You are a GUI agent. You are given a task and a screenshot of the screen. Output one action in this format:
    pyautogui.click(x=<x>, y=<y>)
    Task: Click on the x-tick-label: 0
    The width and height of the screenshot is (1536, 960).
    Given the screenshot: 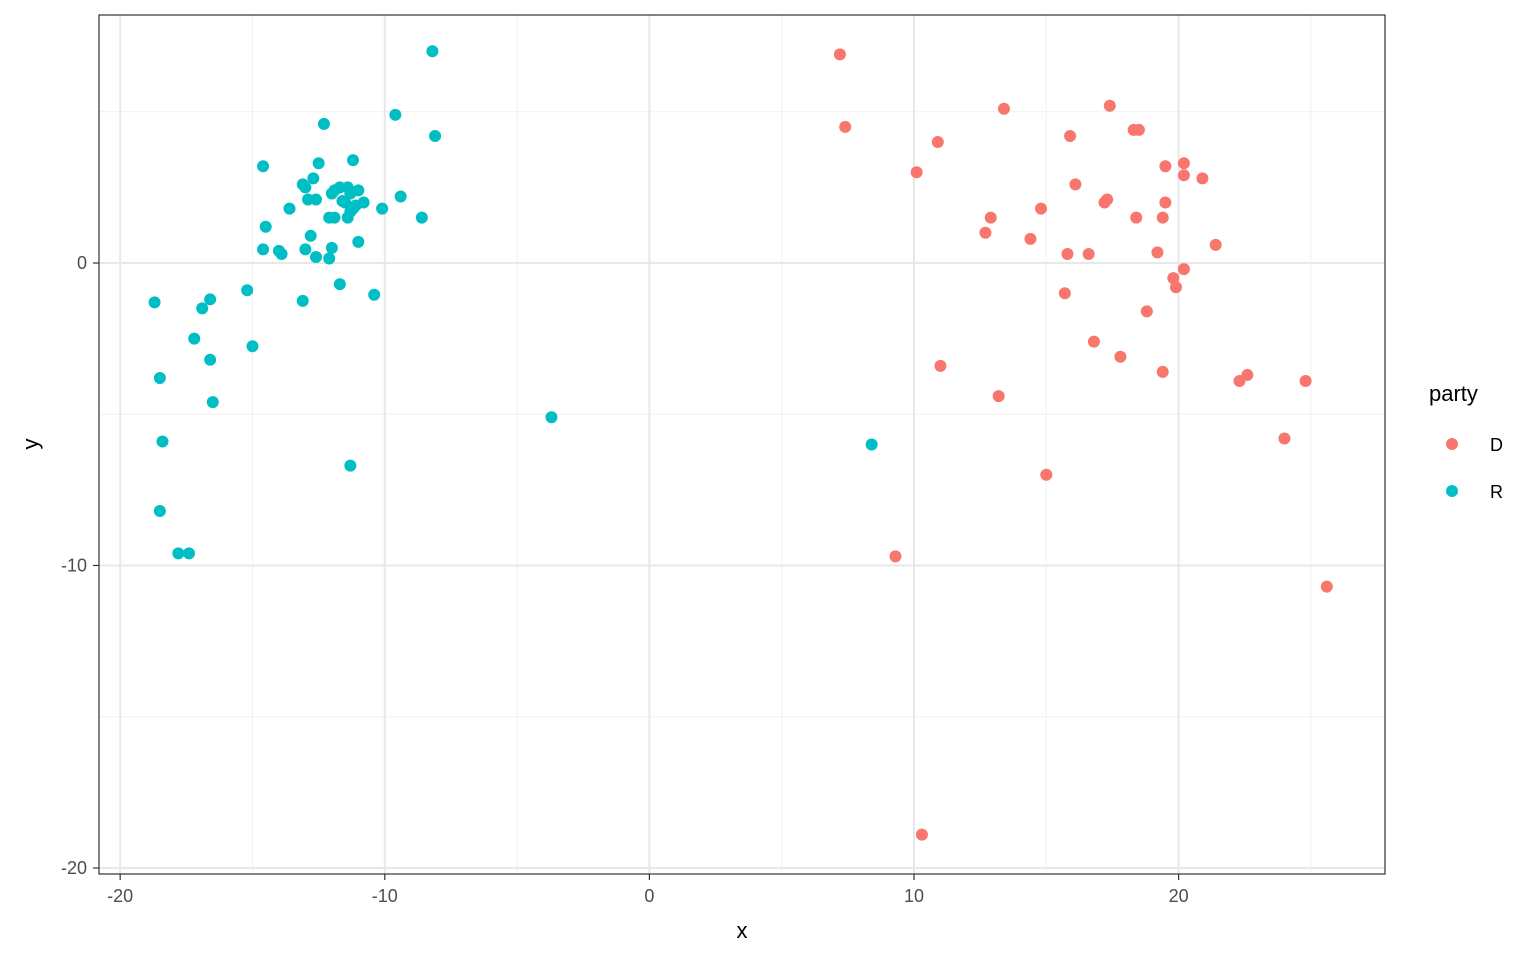 What is the action you would take?
    pyautogui.click(x=649, y=896)
    